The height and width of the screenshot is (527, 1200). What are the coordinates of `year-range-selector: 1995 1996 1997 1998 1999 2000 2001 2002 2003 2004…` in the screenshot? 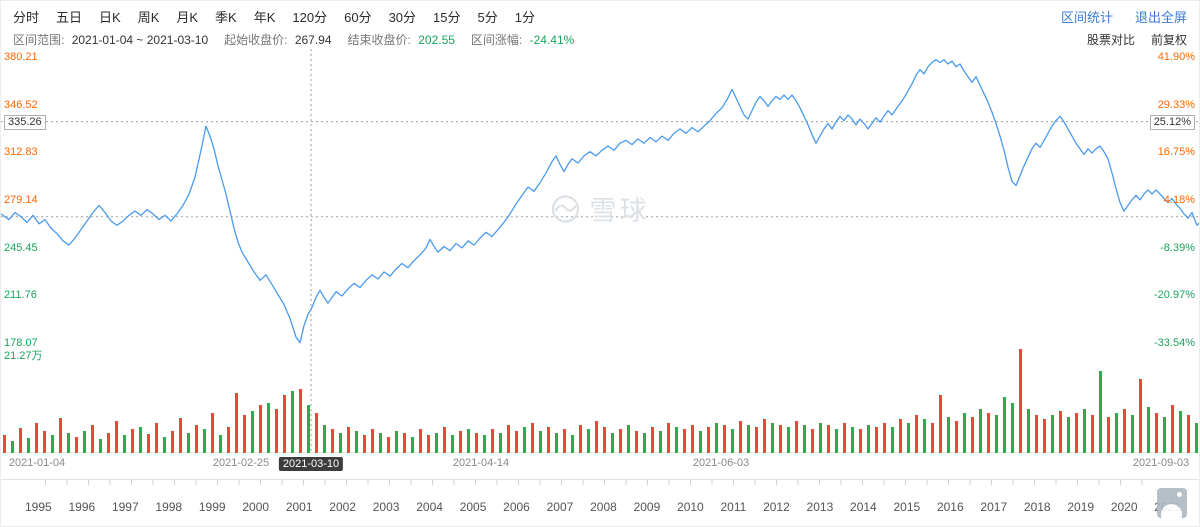 It's located at (600, 502).